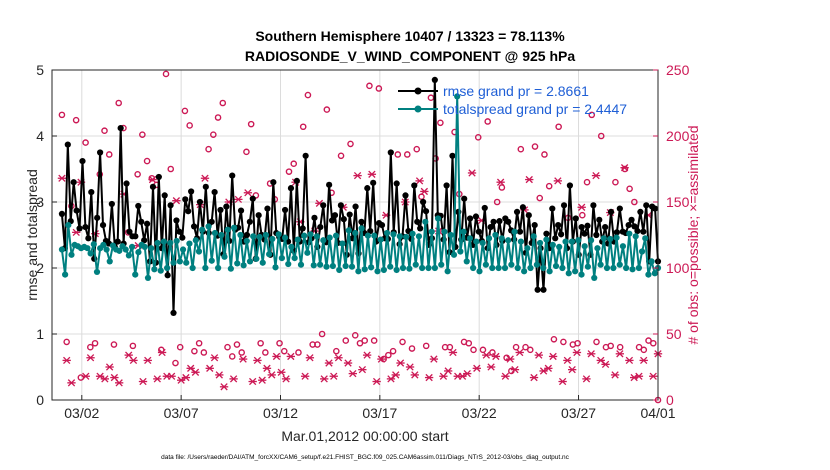 This screenshot has width=830, height=470. I want to click on y-left-tick-label: 5, so click(40, 70).